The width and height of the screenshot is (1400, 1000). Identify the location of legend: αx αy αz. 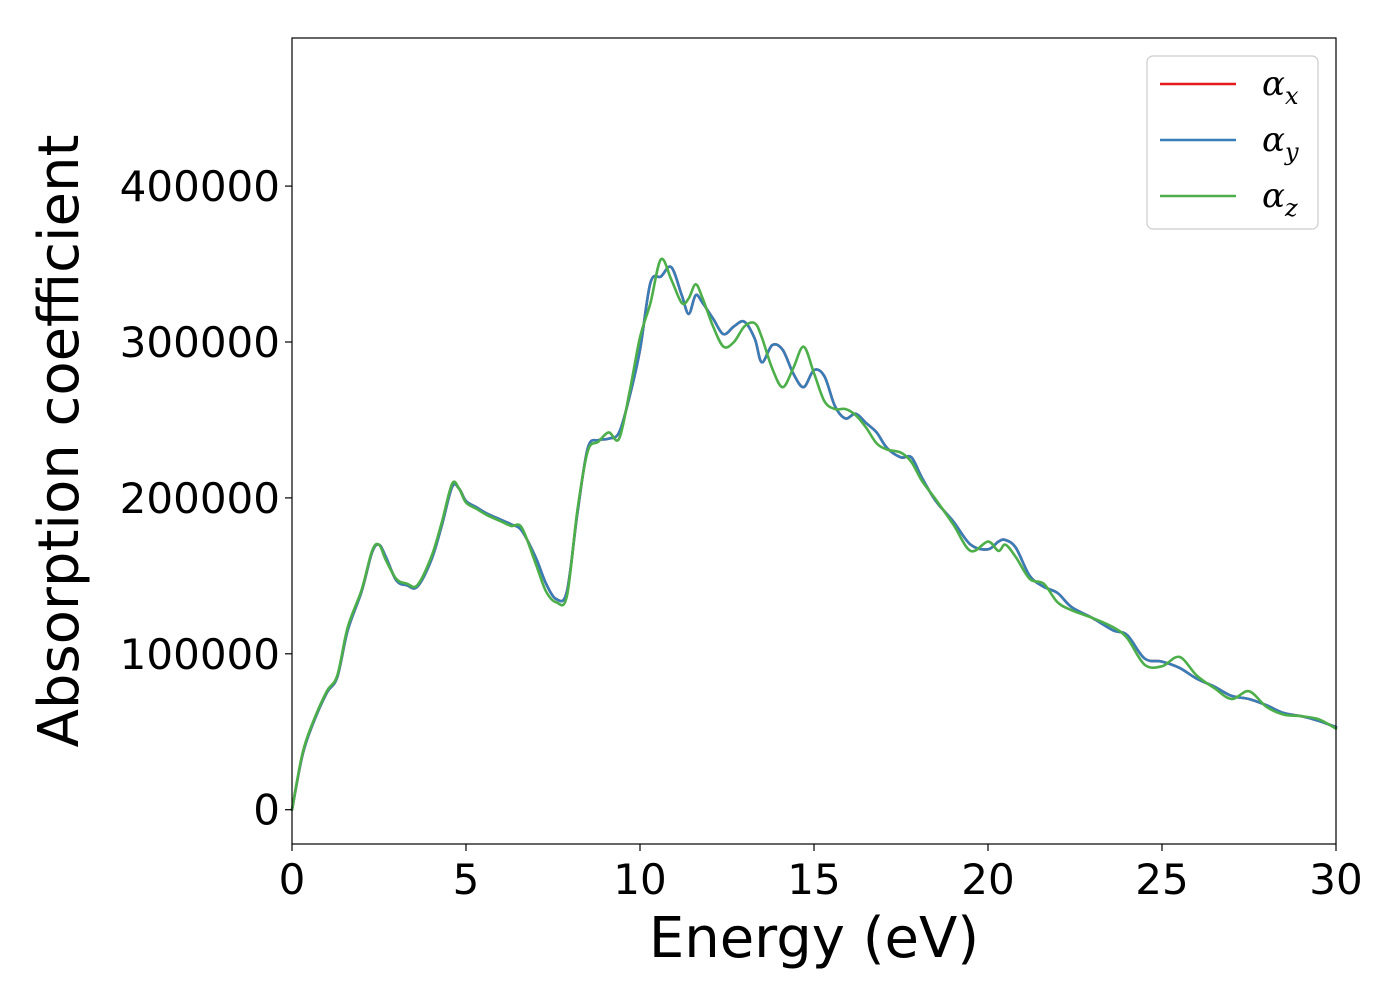
(1232, 142).